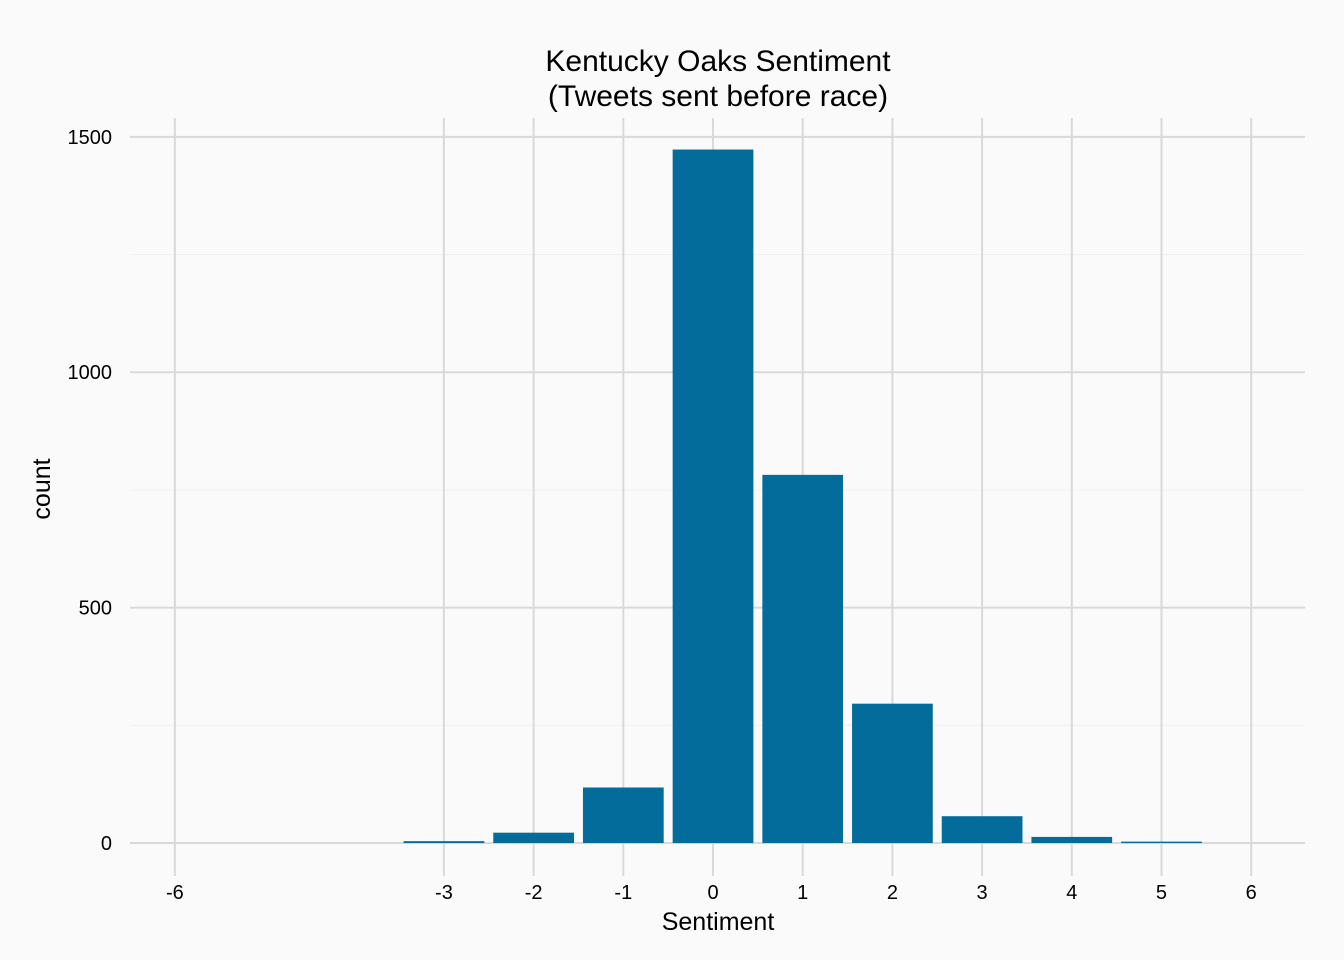 The height and width of the screenshot is (960, 1344). Describe the element at coordinates (623, 893) in the screenshot. I see `x-tick-label: -1` at that location.